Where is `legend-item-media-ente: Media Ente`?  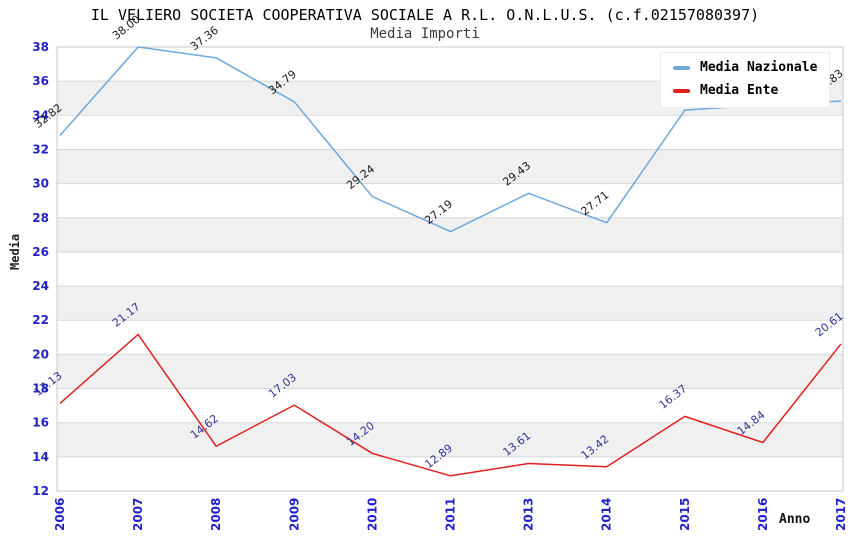 legend-item-media-ente: Media Ente is located at coordinates (745, 90).